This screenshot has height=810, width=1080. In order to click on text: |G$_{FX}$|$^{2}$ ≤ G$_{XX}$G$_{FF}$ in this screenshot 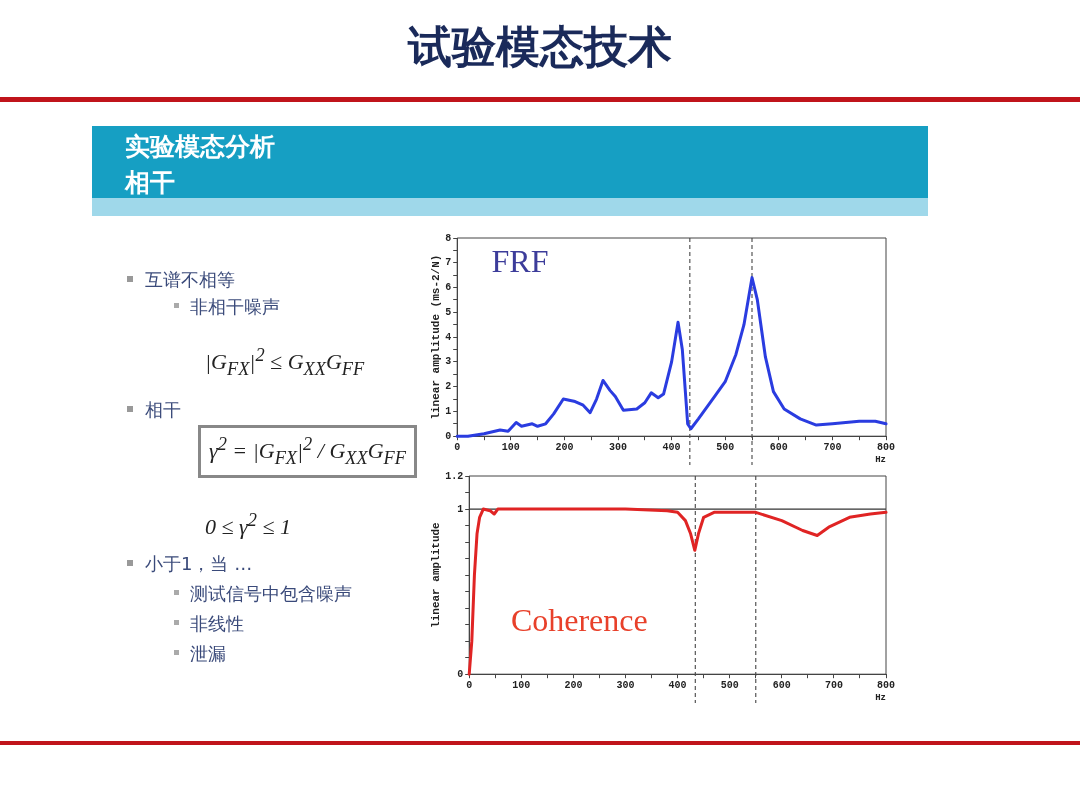, I will do `click(285, 362)`.